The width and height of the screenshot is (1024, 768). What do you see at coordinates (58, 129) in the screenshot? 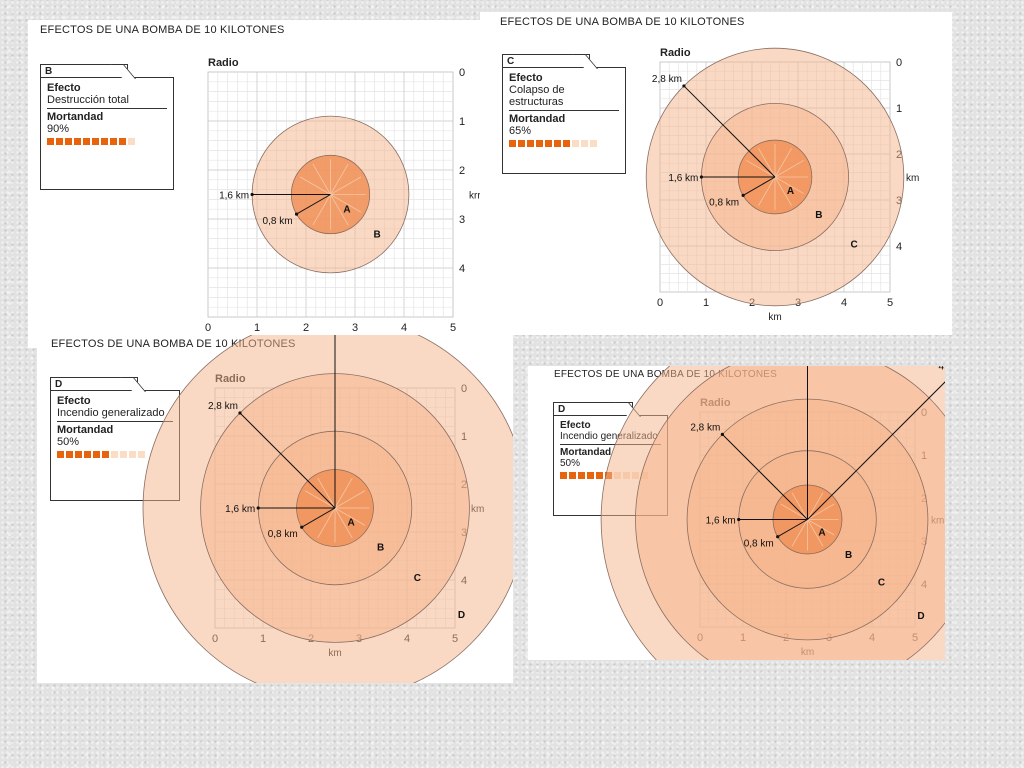
I see `mortandad-value: 90%` at bounding box center [58, 129].